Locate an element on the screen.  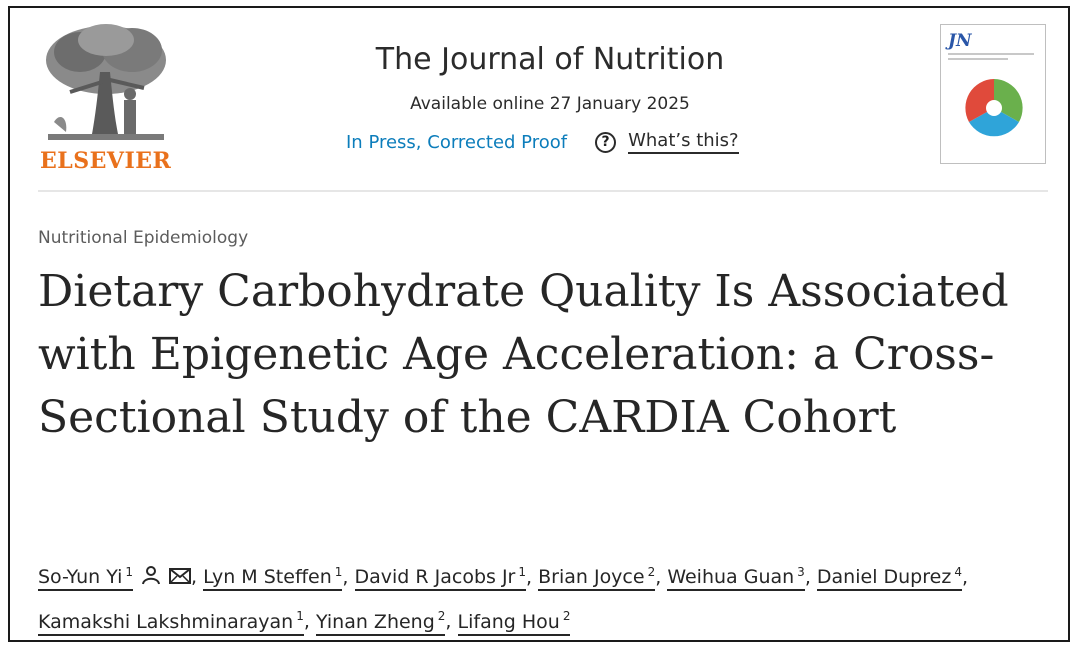
help-icon: ? is located at coordinates (606, 142).